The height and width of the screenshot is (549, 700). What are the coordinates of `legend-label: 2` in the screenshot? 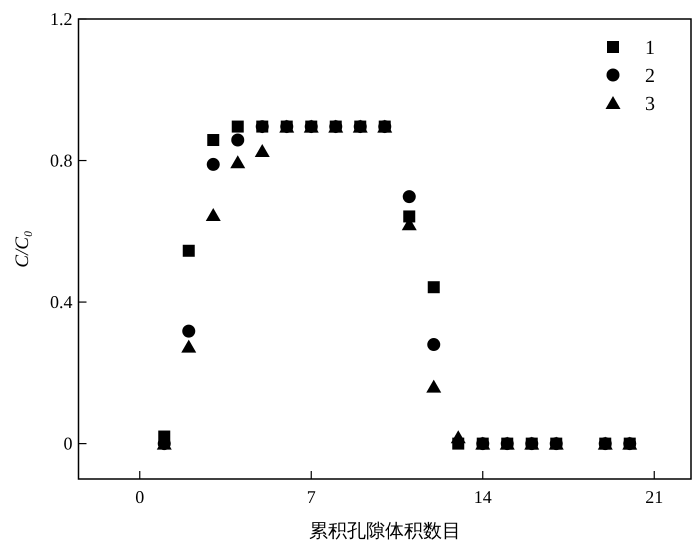 It's located at (650, 76).